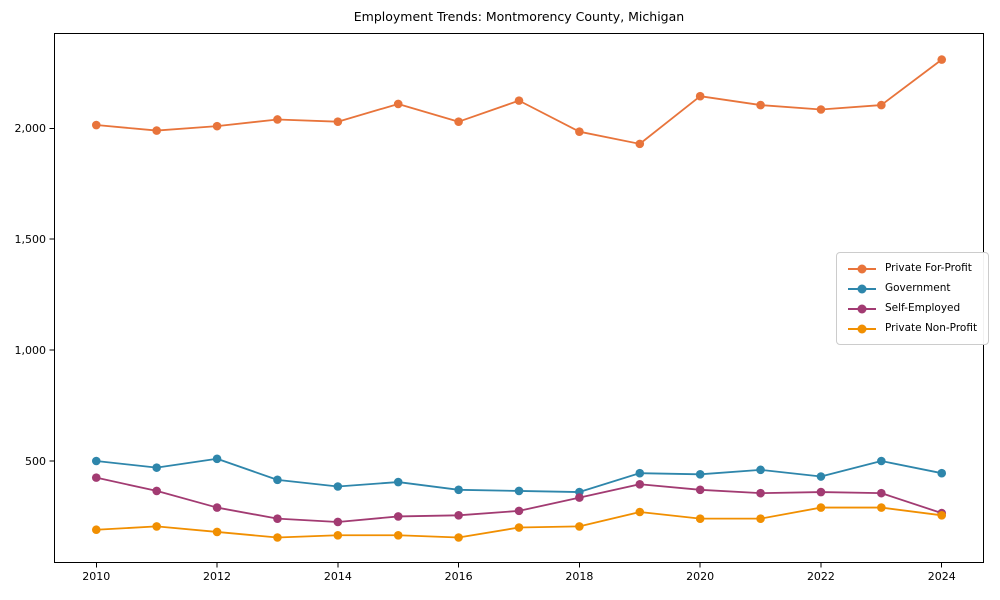  Describe the element at coordinates (821, 507) in the screenshot. I see `data-point-private-non-profit-2022` at that location.